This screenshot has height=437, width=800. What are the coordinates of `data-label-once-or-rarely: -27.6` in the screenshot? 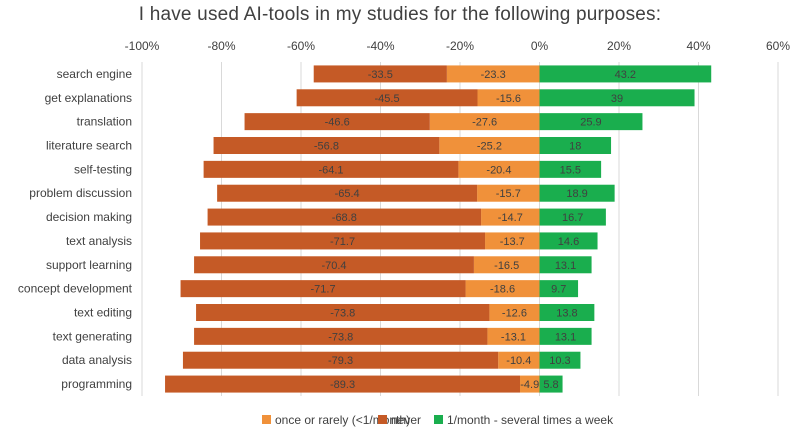 It's located at (484, 123).